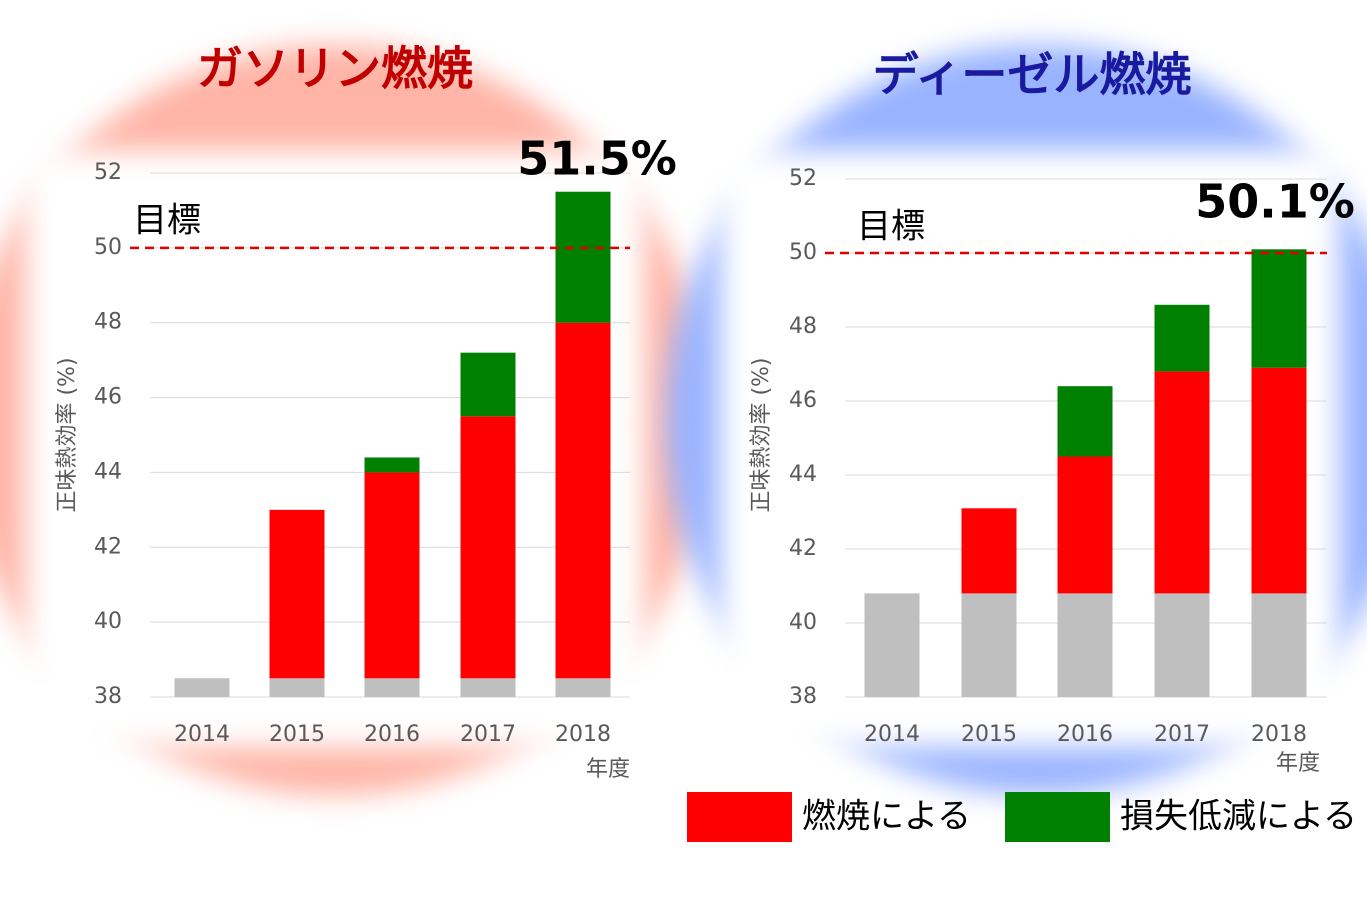 The image size is (1367, 911). What do you see at coordinates (335, 69) in the screenshot?
I see `chart-title: ガソリン燃焼` at bounding box center [335, 69].